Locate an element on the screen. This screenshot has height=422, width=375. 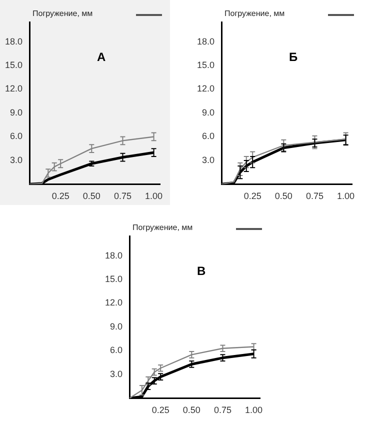
text: В is located at coordinates (201, 271).